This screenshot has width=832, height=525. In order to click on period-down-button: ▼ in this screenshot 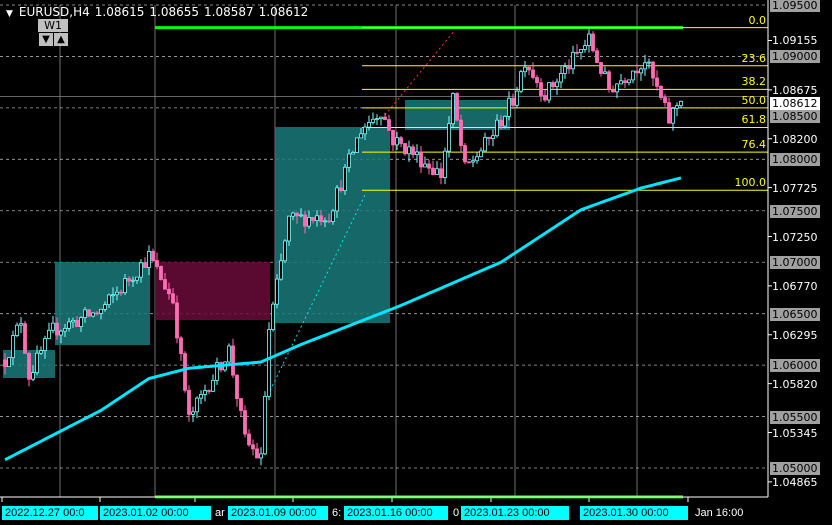, I will do `click(46, 39)`.